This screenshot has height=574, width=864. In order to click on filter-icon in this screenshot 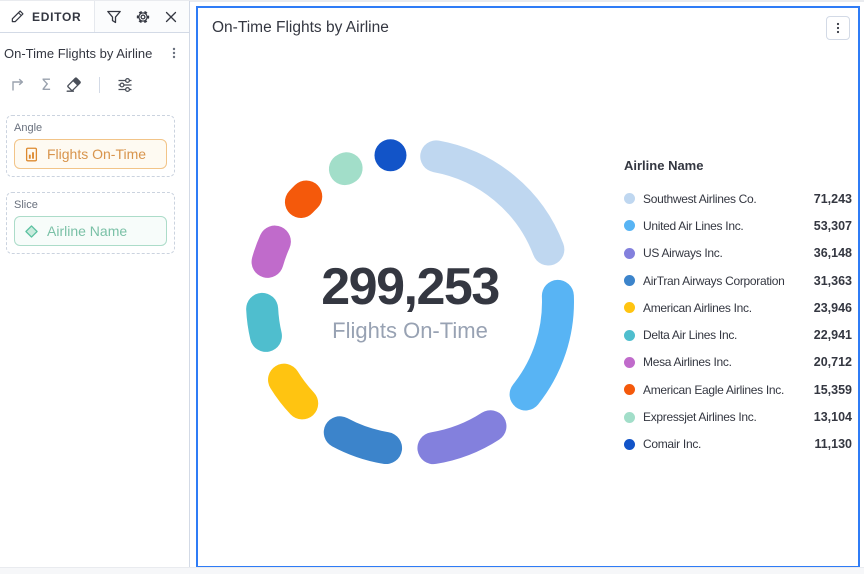, I will do `click(114, 17)`.